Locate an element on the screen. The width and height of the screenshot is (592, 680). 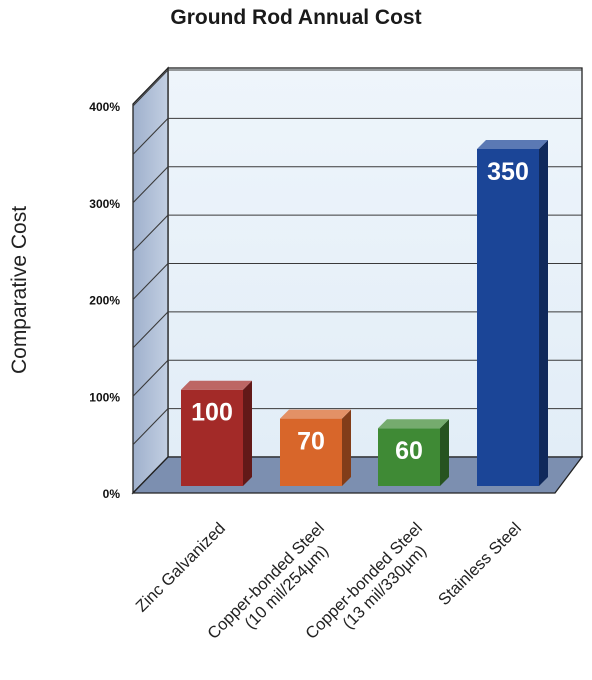
chart-title: Ground Rod Annual Cost is located at coordinates (296, 17).